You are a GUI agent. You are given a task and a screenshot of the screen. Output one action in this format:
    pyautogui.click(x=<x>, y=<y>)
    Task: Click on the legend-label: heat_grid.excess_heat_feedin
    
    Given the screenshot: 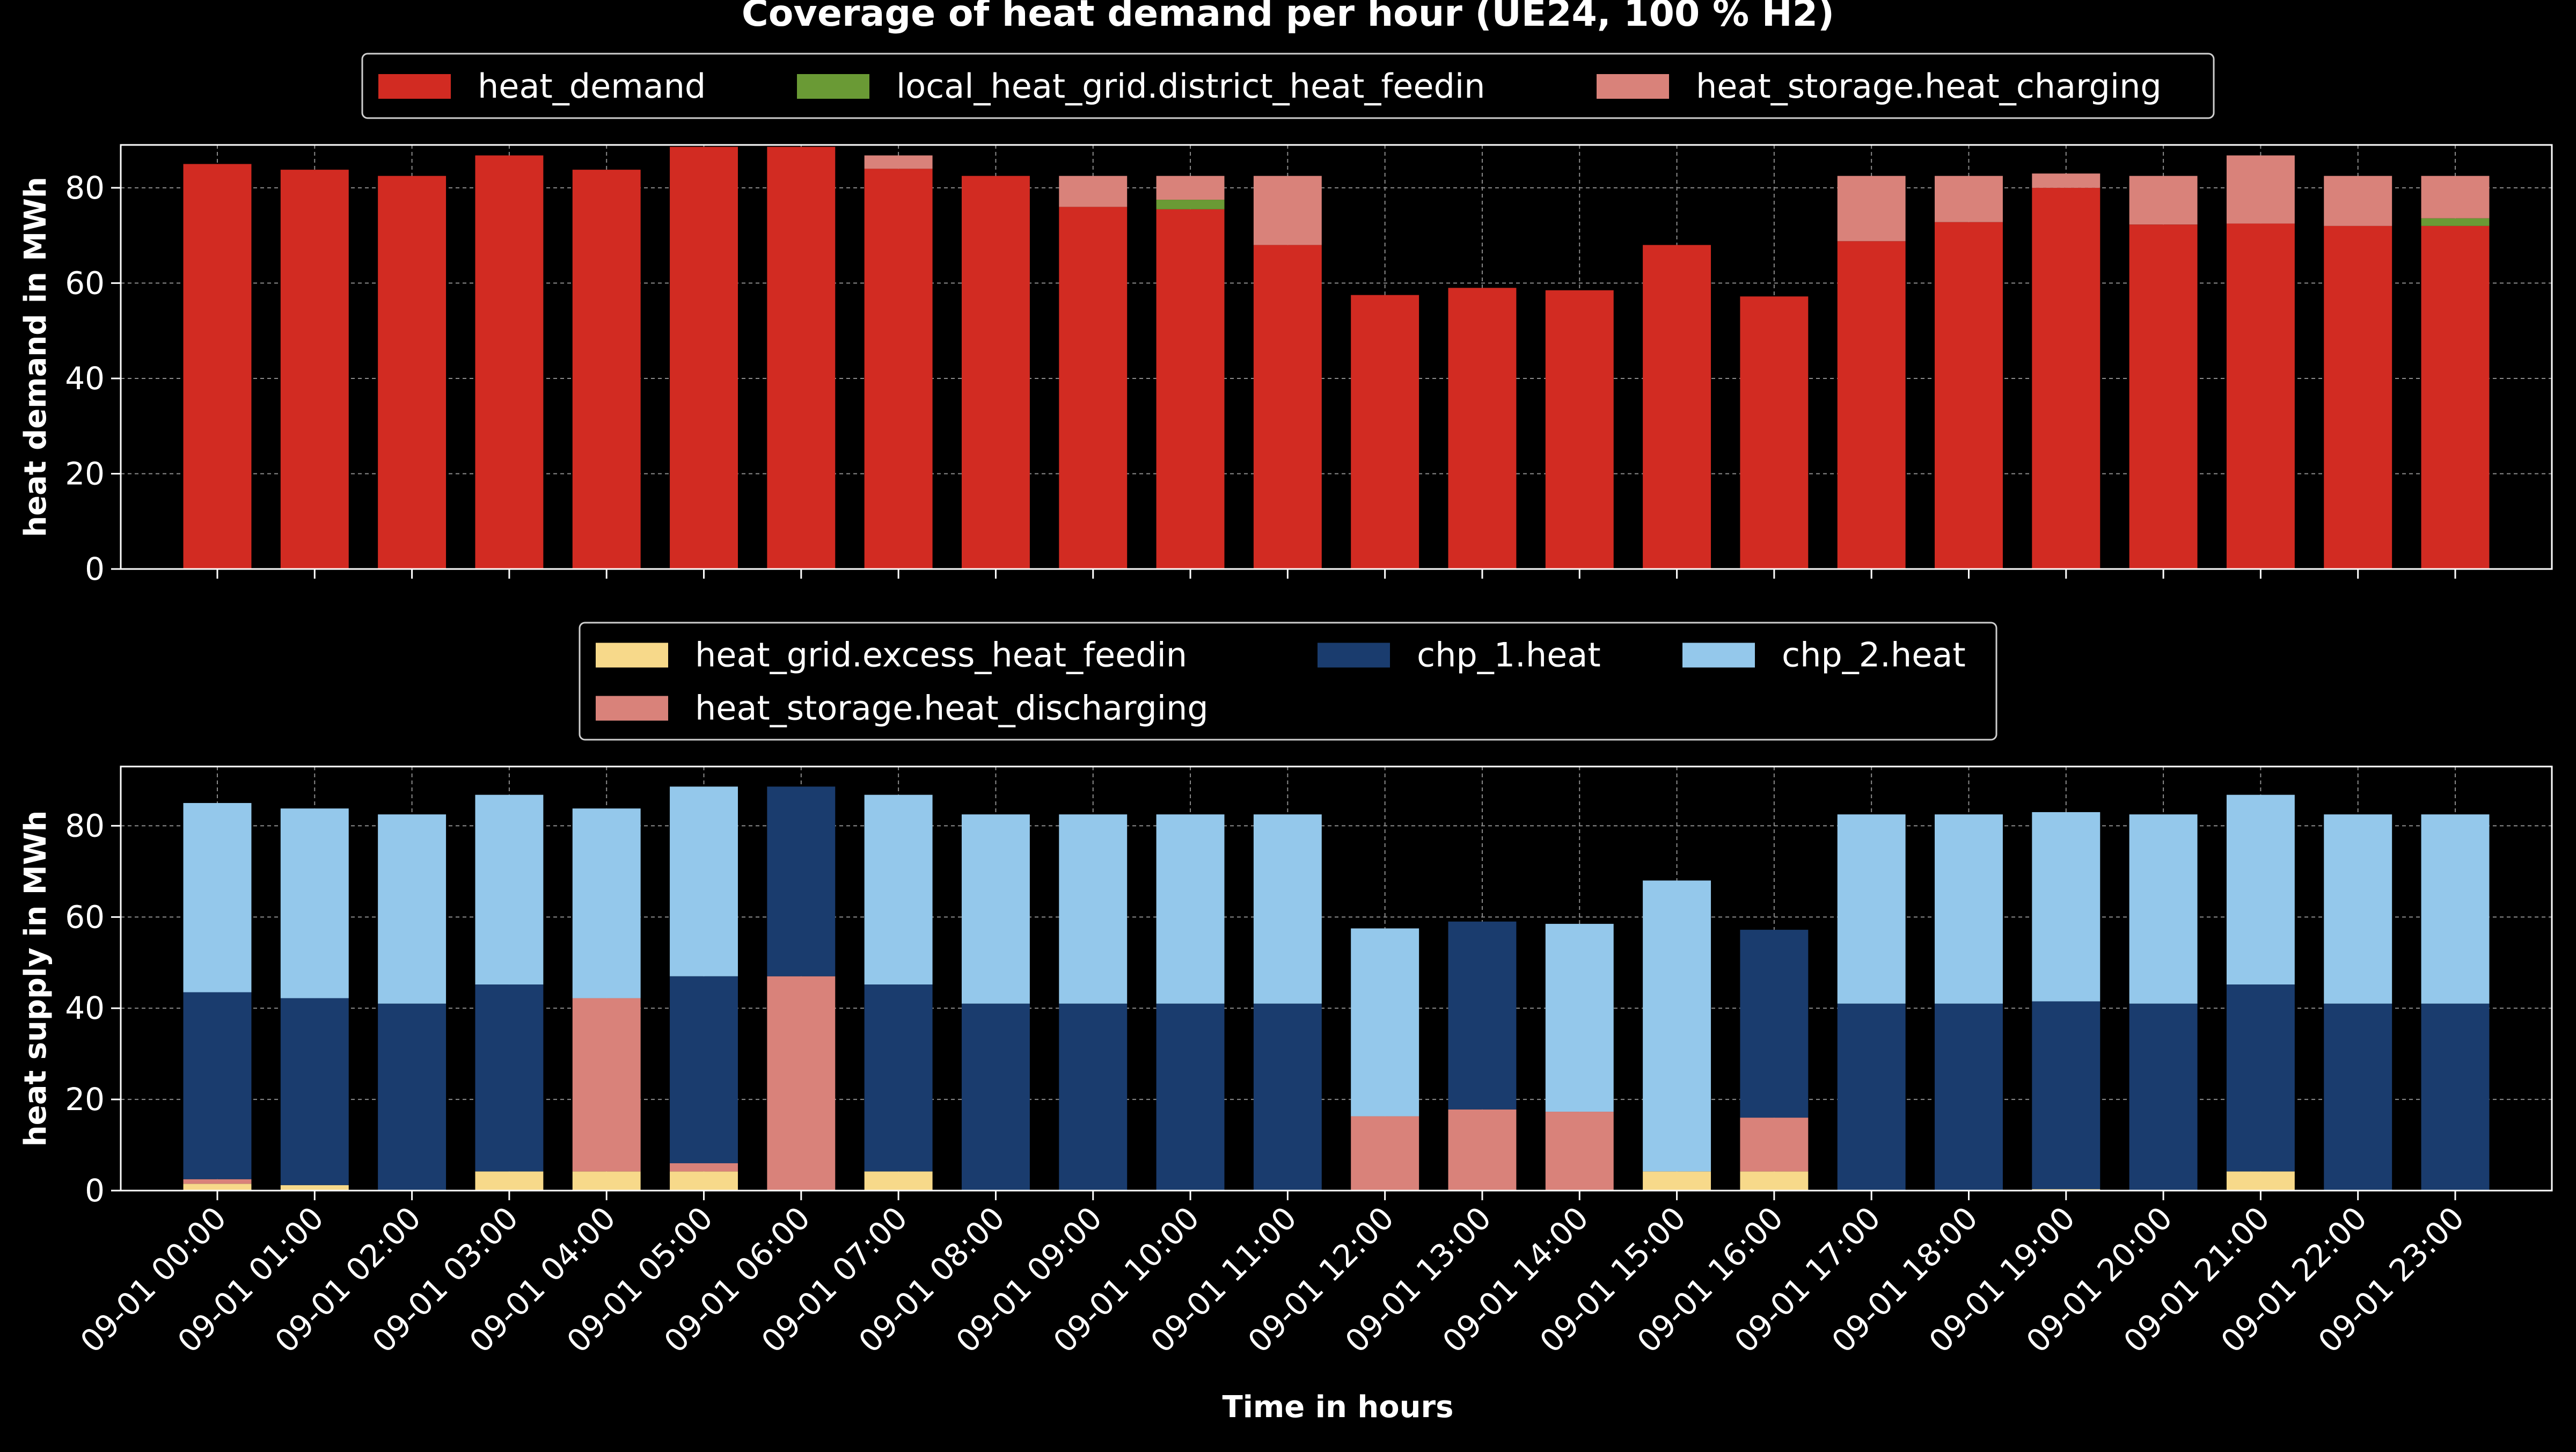 What is the action you would take?
    pyautogui.click(x=941, y=655)
    